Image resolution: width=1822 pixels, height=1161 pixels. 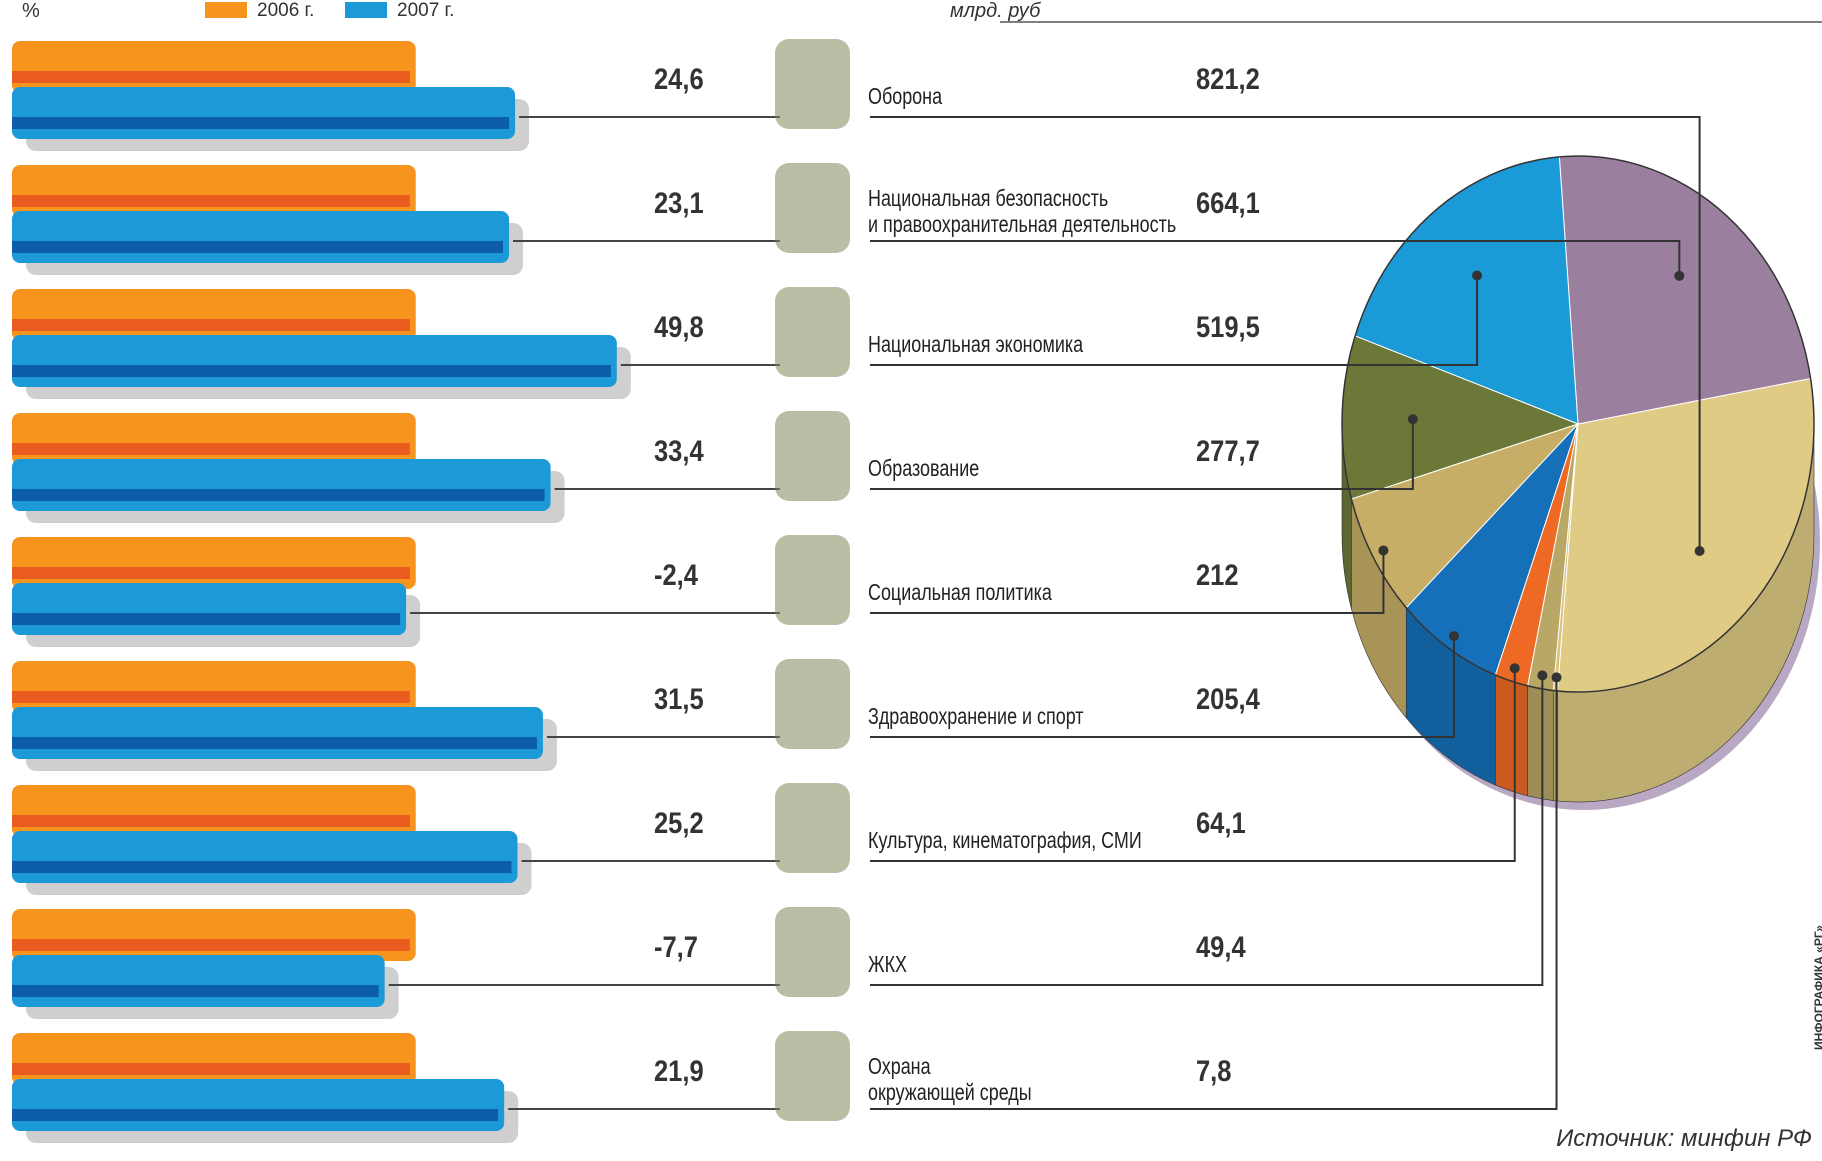 What do you see at coordinates (924, 468) in the screenshot?
I see `category-label: Образование` at bounding box center [924, 468].